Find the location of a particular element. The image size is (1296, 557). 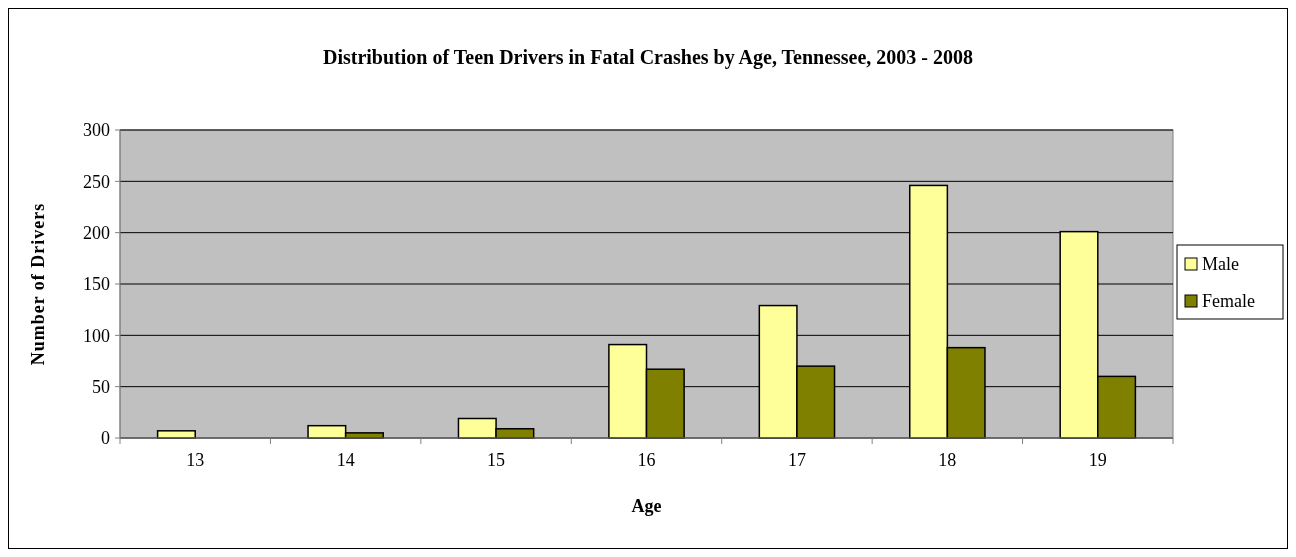

y-tick-label: 300 is located at coordinates (96, 130).